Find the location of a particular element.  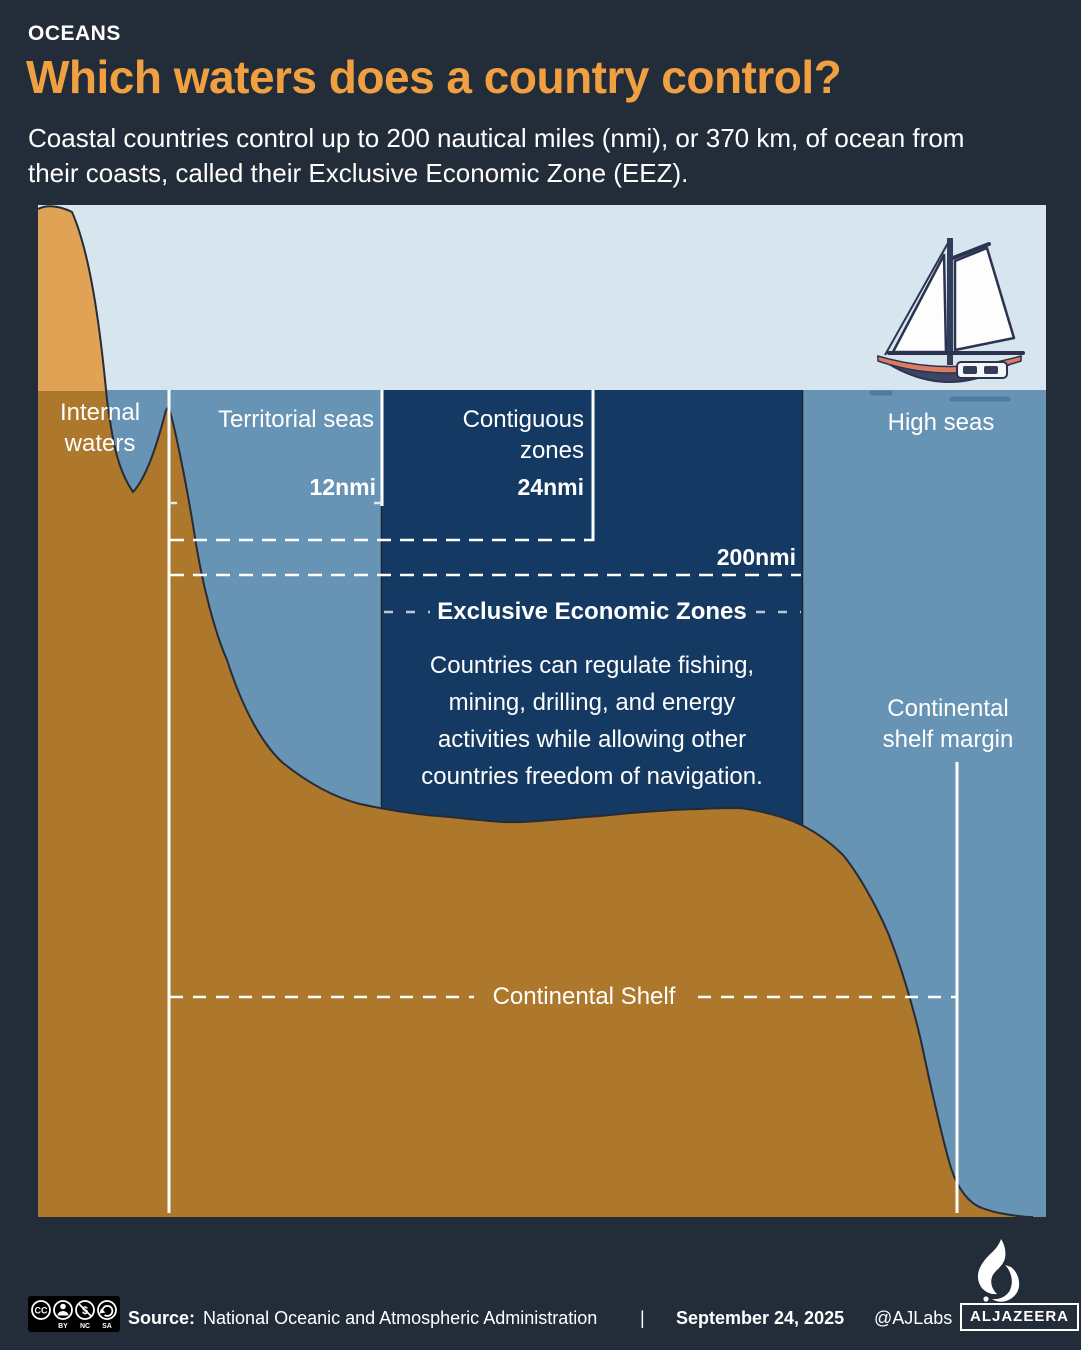

label-eez-title: Exclusive Economic Zones is located at coordinates (592, 611).